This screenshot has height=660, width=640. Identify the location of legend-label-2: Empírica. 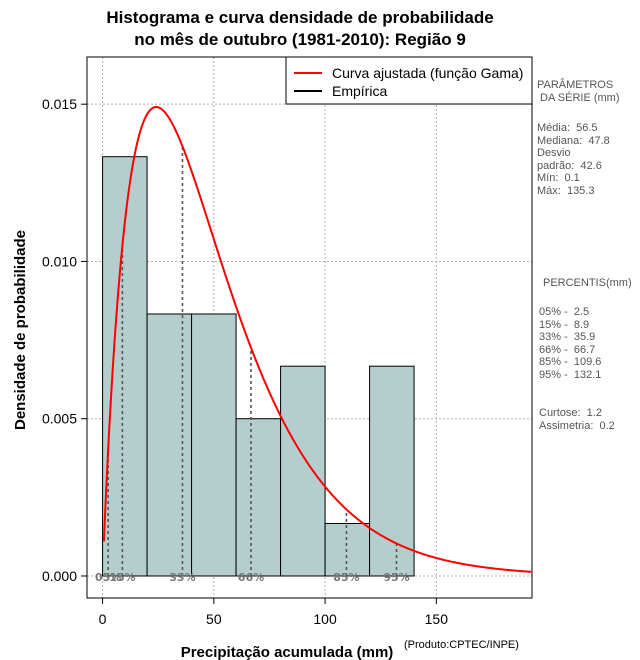
(359, 91).